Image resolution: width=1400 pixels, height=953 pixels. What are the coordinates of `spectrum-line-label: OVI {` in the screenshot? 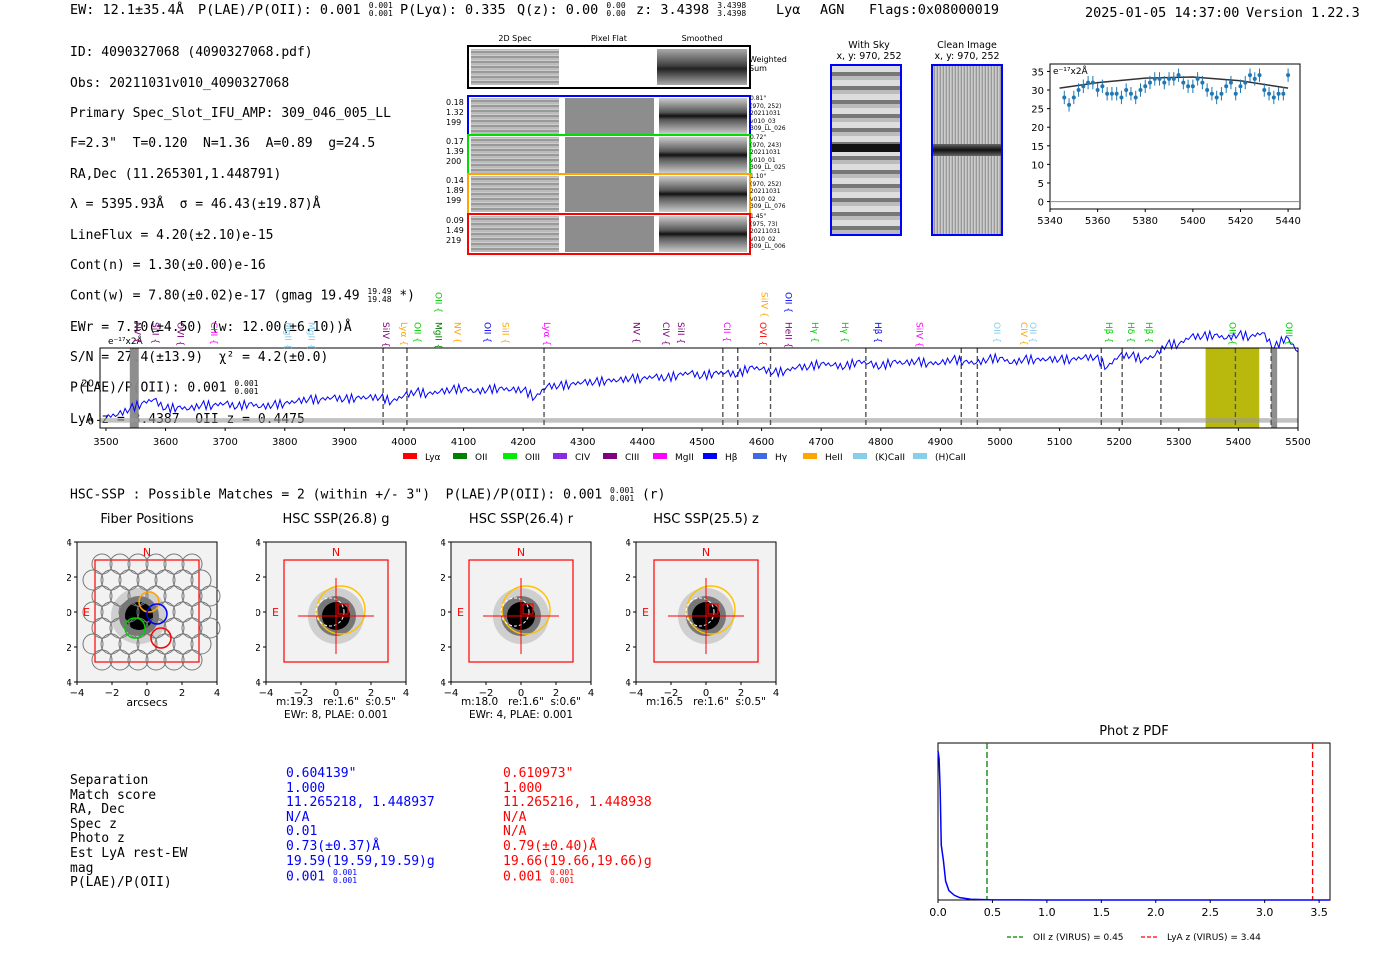 It's located at (179, 334).